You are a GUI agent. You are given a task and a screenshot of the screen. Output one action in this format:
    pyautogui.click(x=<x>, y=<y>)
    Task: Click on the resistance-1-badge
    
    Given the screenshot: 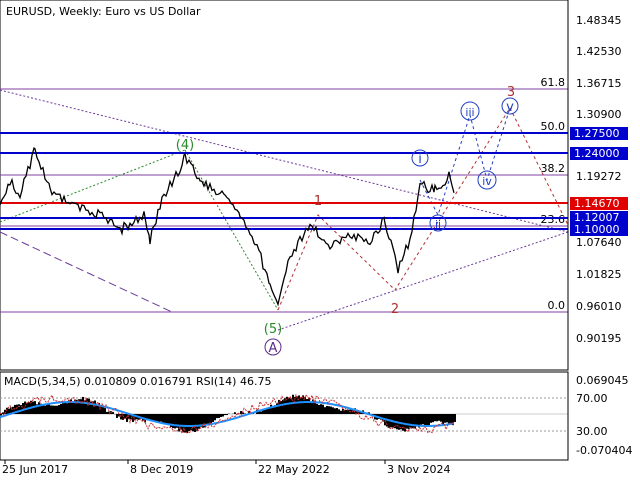 What is the action you would take?
    pyautogui.click(x=599, y=133)
    